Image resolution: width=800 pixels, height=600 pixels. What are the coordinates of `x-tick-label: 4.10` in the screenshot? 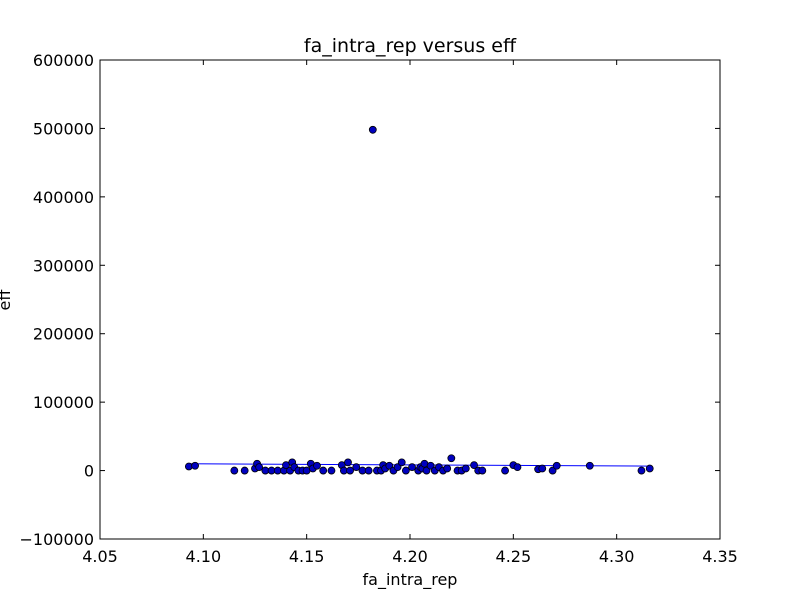 It's located at (204, 556).